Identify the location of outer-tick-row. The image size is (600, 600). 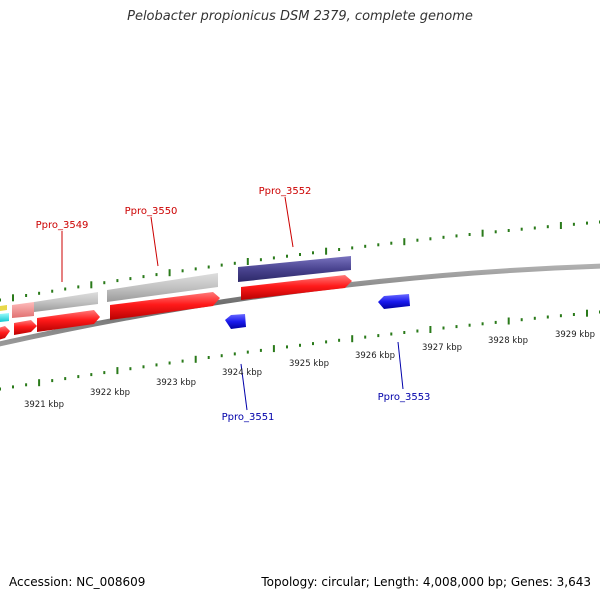
(300, 261).